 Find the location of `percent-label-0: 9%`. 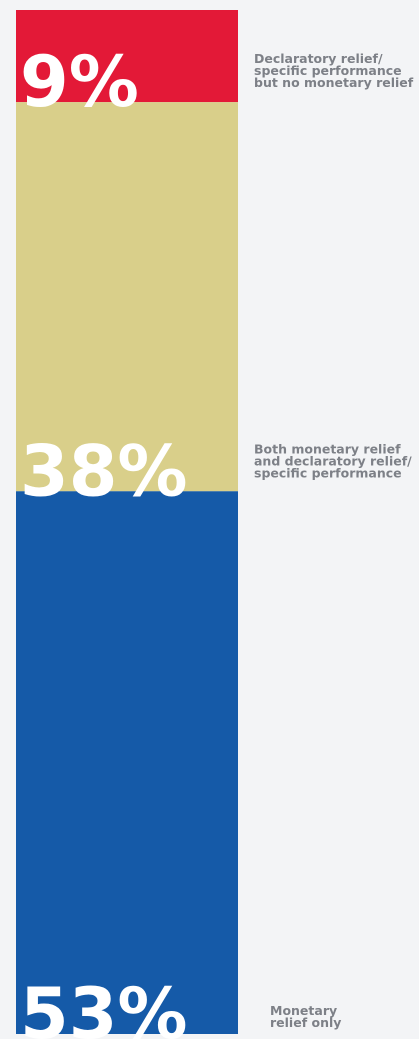

percent-label-0: 9% is located at coordinates (79, 82).